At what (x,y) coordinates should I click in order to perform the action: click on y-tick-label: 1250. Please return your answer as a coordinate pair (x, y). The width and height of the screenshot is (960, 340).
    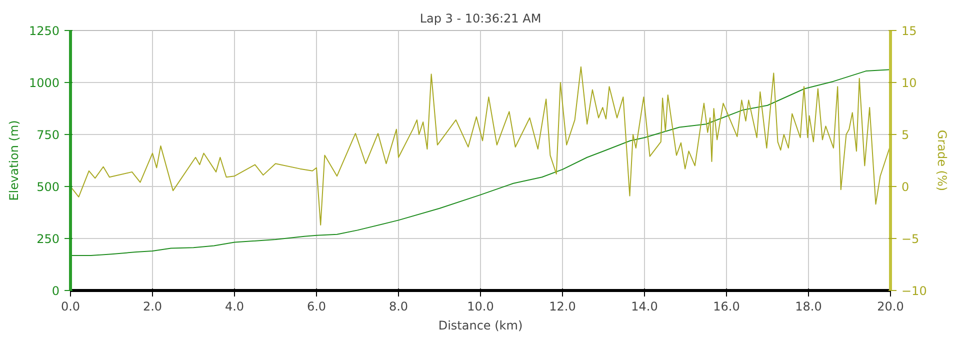
    Looking at the image, I should click on (44, 31).